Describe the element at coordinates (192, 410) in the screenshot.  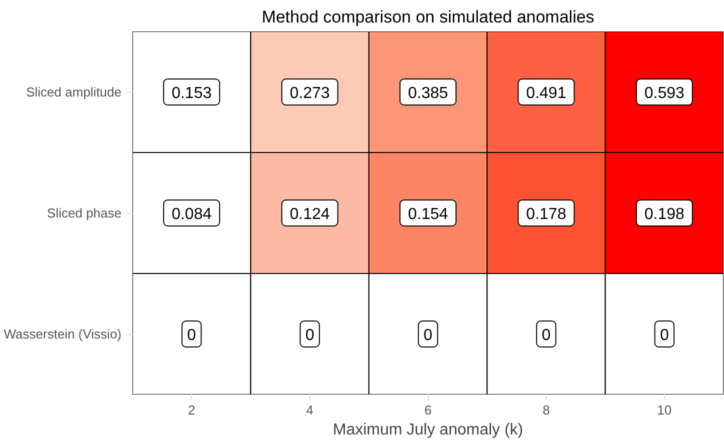
I see `x-tick-label: 2` at that location.